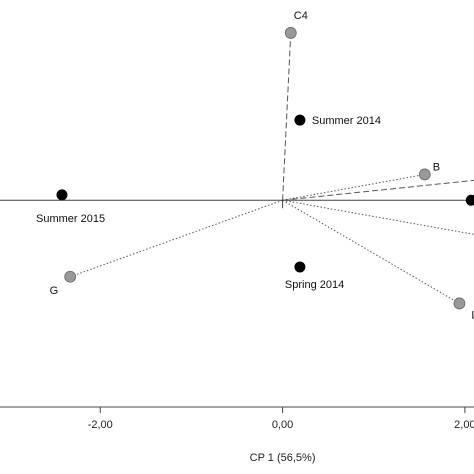 The height and width of the screenshot is (474, 474). Describe the element at coordinates (282, 425) in the screenshot. I see `x-tick-label: 0,00` at that location.